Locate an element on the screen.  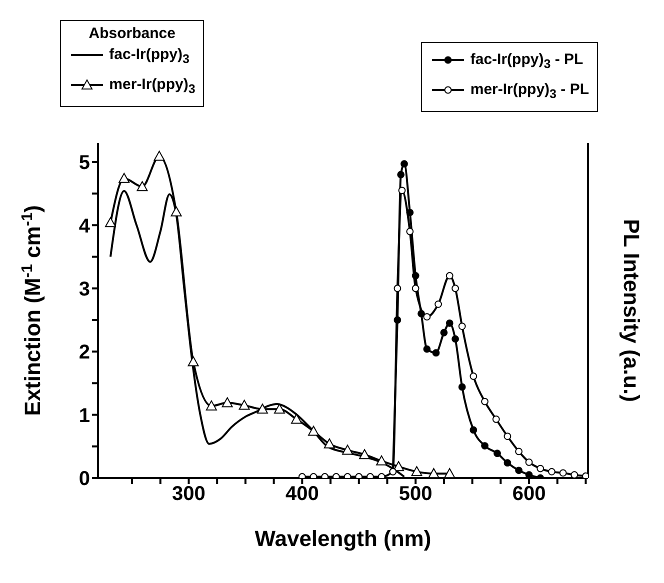
legend-label: mer-Ir(ppy)$_{3}$ is located at coordinates (152, 86).